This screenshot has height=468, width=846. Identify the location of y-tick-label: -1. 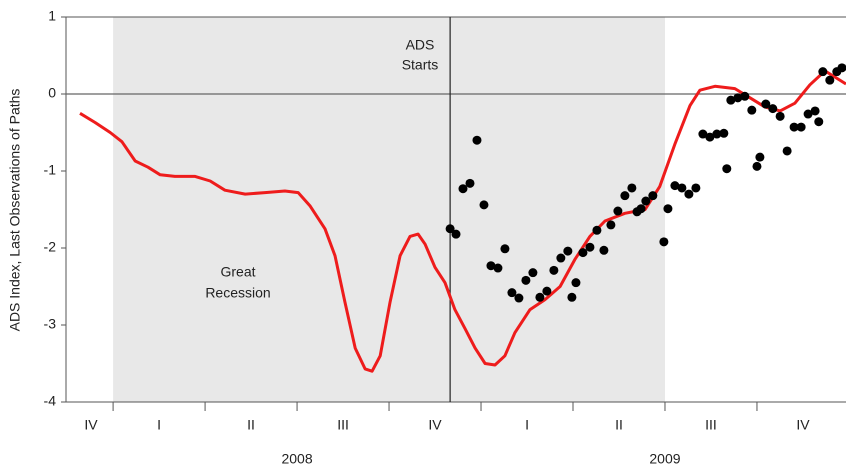
(50, 170).